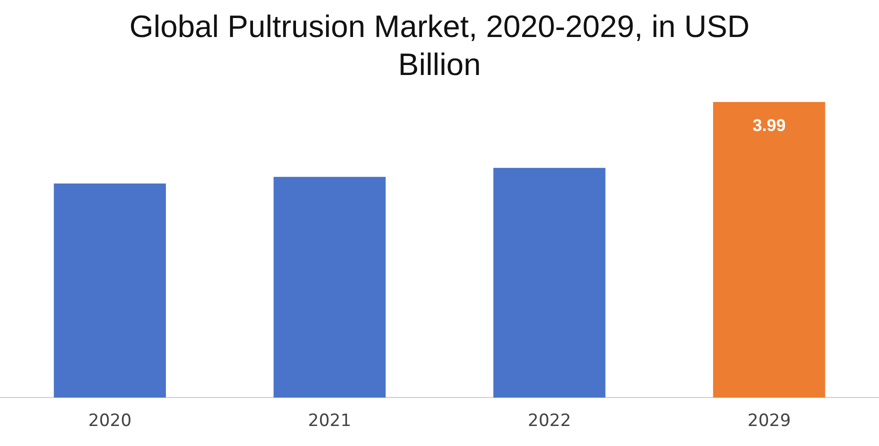  What do you see at coordinates (550, 421) in the screenshot?
I see `x-tick-label: 2022` at bounding box center [550, 421].